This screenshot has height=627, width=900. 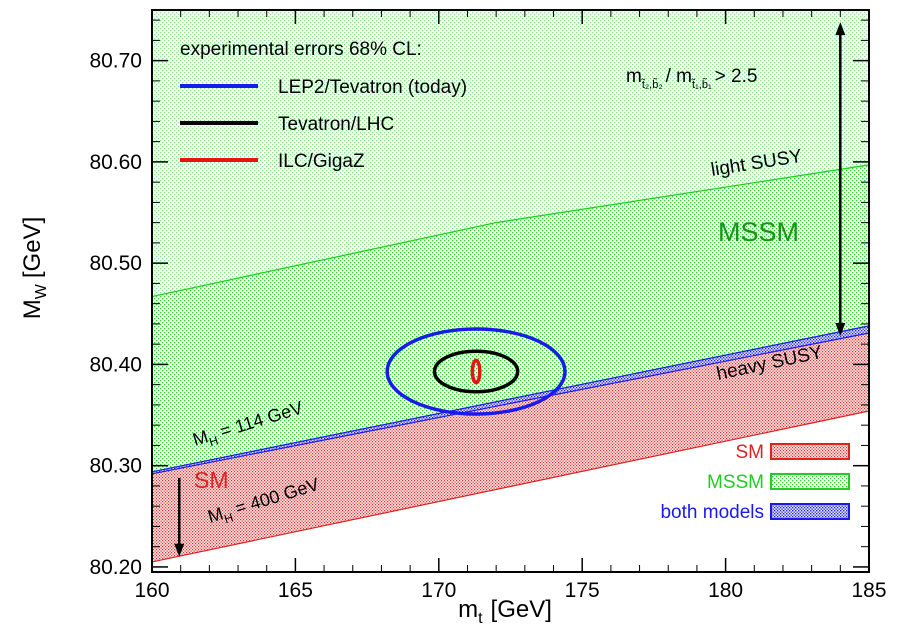 I want to click on y-tick-label: 80.30, so click(x=115, y=466).